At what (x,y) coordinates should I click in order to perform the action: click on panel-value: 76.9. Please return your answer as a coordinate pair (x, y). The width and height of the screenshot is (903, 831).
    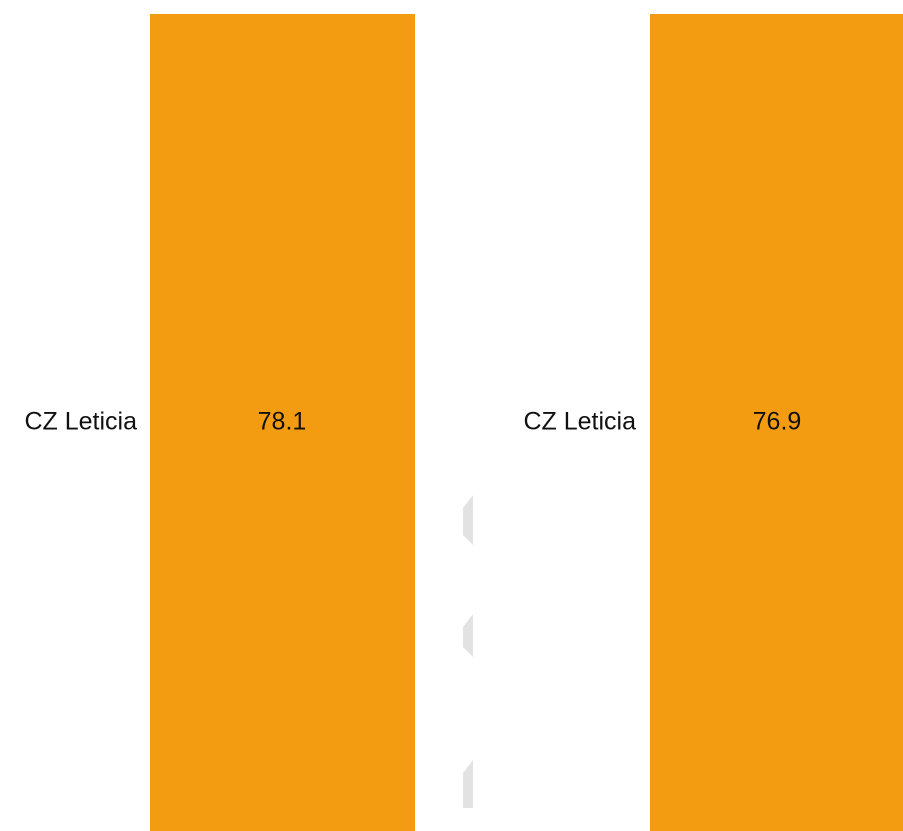
    Looking at the image, I should click on (777, 422).